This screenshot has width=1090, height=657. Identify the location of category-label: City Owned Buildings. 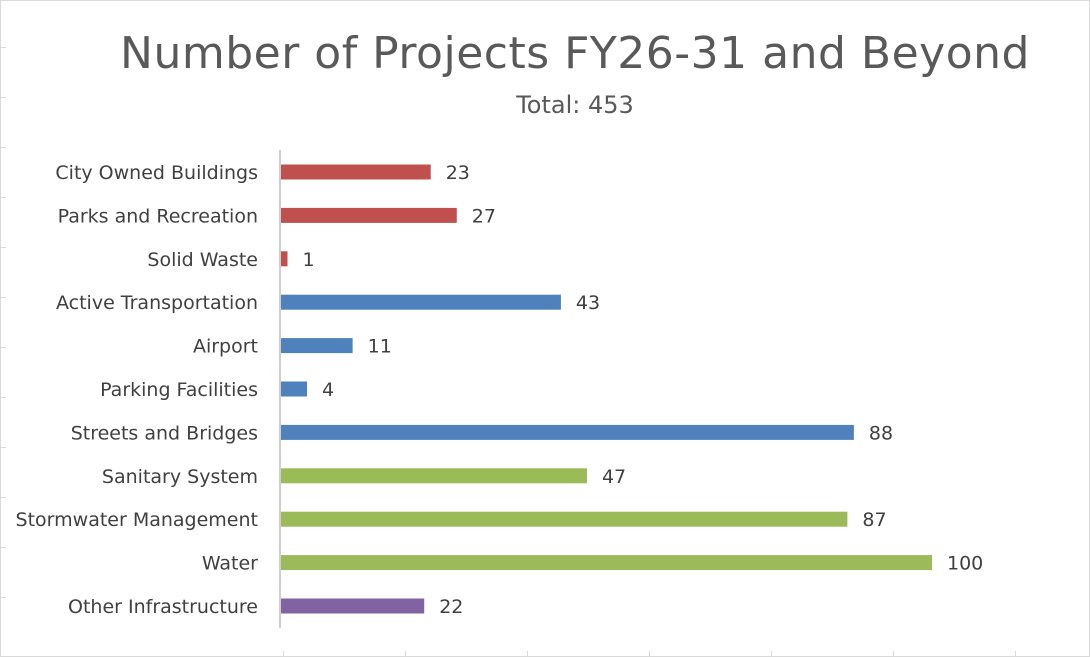
(156, 173).